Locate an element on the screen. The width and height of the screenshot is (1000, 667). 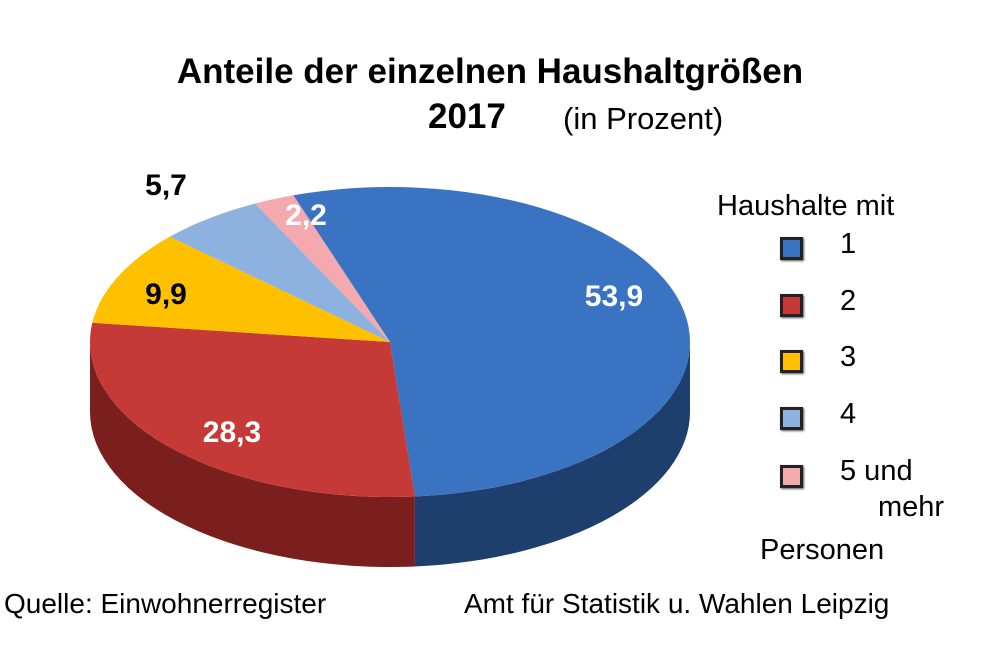
chart-year: 2017 is located at coordinates (467, 116).